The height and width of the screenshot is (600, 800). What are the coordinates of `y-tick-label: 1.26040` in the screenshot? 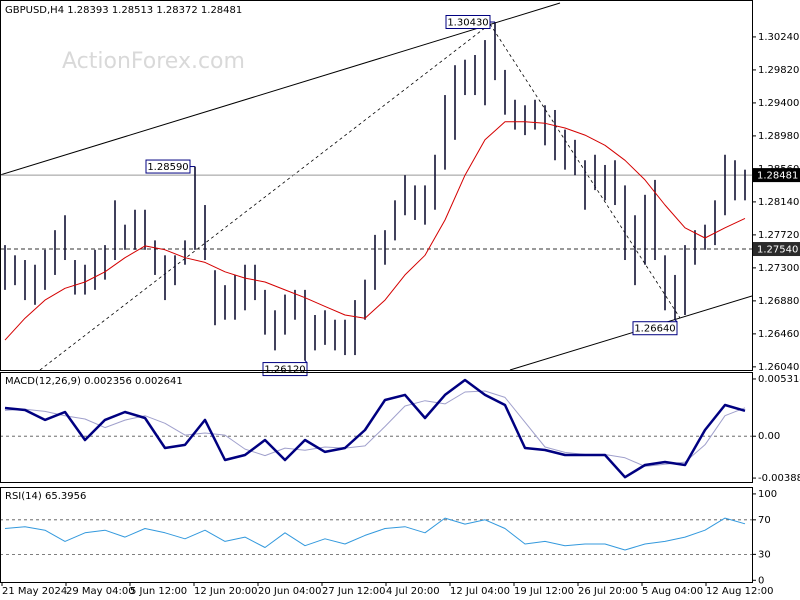 It's located at (778, 367).